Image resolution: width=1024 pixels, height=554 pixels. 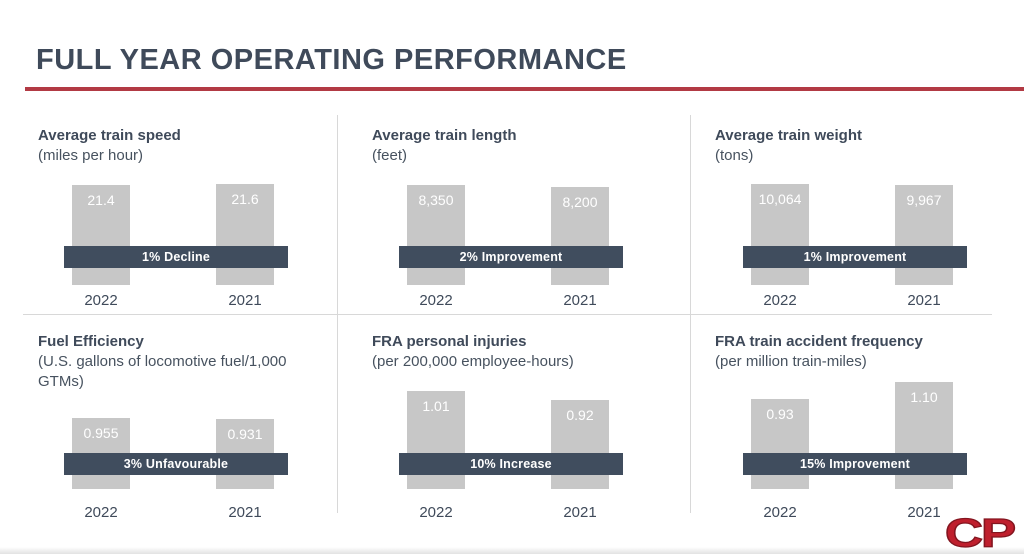 What do you see at coordinates (390, 155) in the screenshot?
I see `panel-subtitle: (feet)` at bounding box center [390, 155].